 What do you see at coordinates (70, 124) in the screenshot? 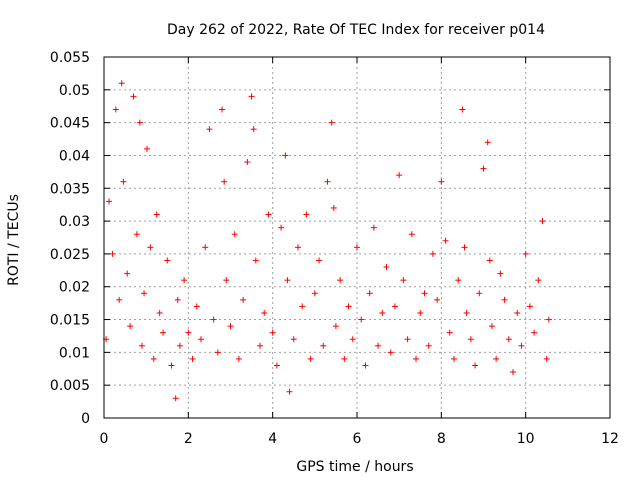
I see `y-tick-label: 0.045` at bounding box center [70, 124].